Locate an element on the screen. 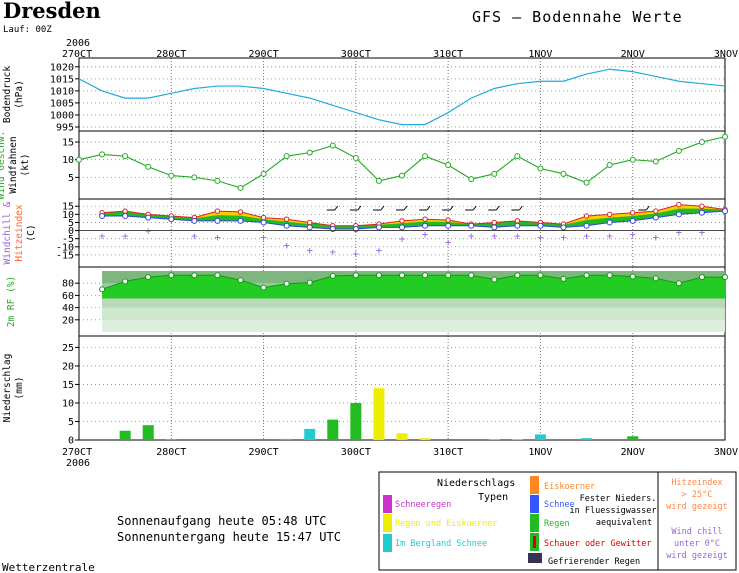 This screenshot has height=573, width=739. y-tick-label: -15 is located at coordinates (65, 255).